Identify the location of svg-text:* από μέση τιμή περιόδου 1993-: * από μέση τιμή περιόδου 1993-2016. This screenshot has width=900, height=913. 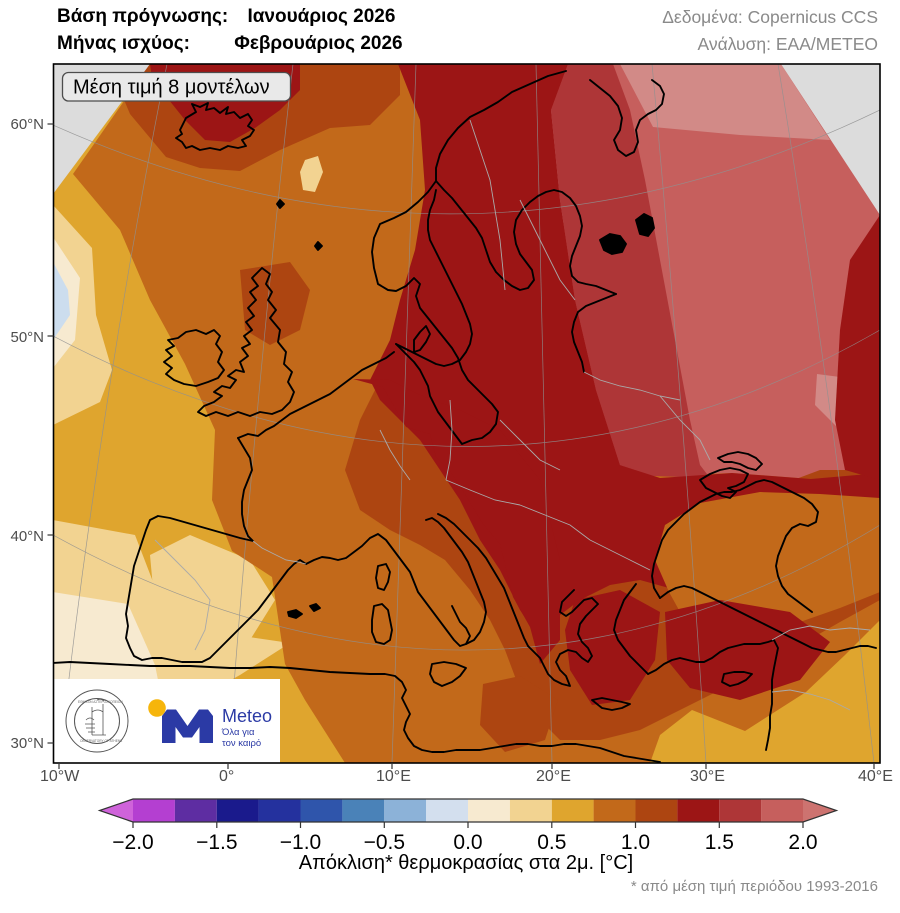
(754, 886).